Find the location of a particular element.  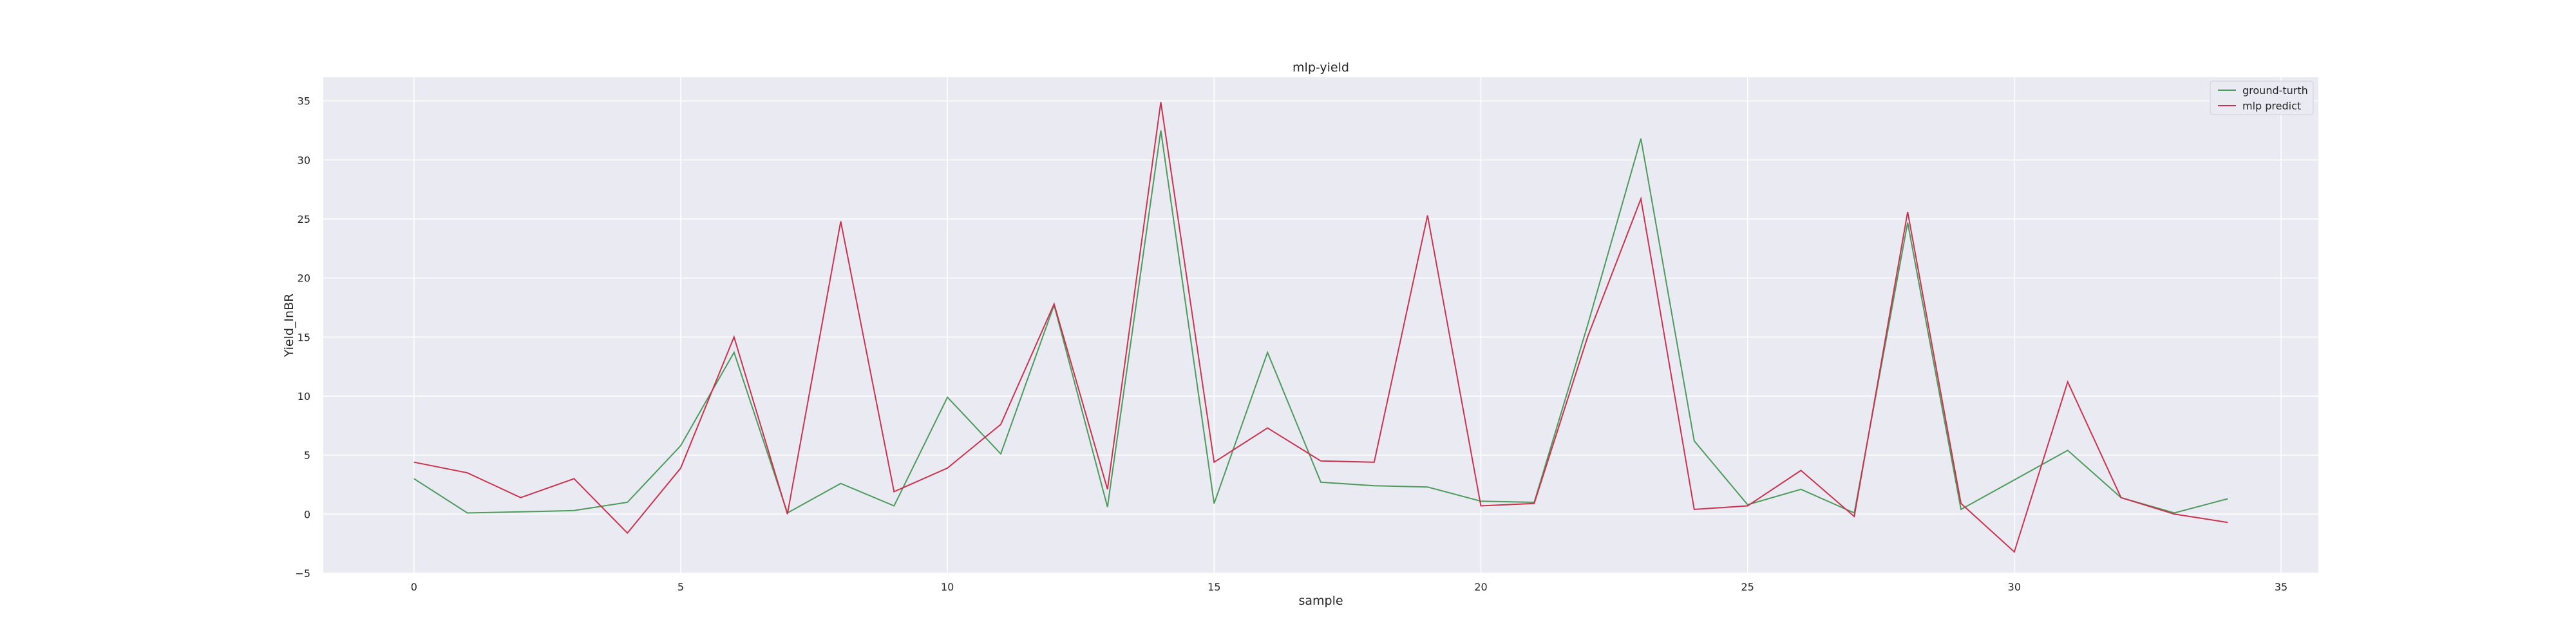

x-tick-labels: 0 5 10 15 20 25 30 35 is located at coordinates (1349, 587).